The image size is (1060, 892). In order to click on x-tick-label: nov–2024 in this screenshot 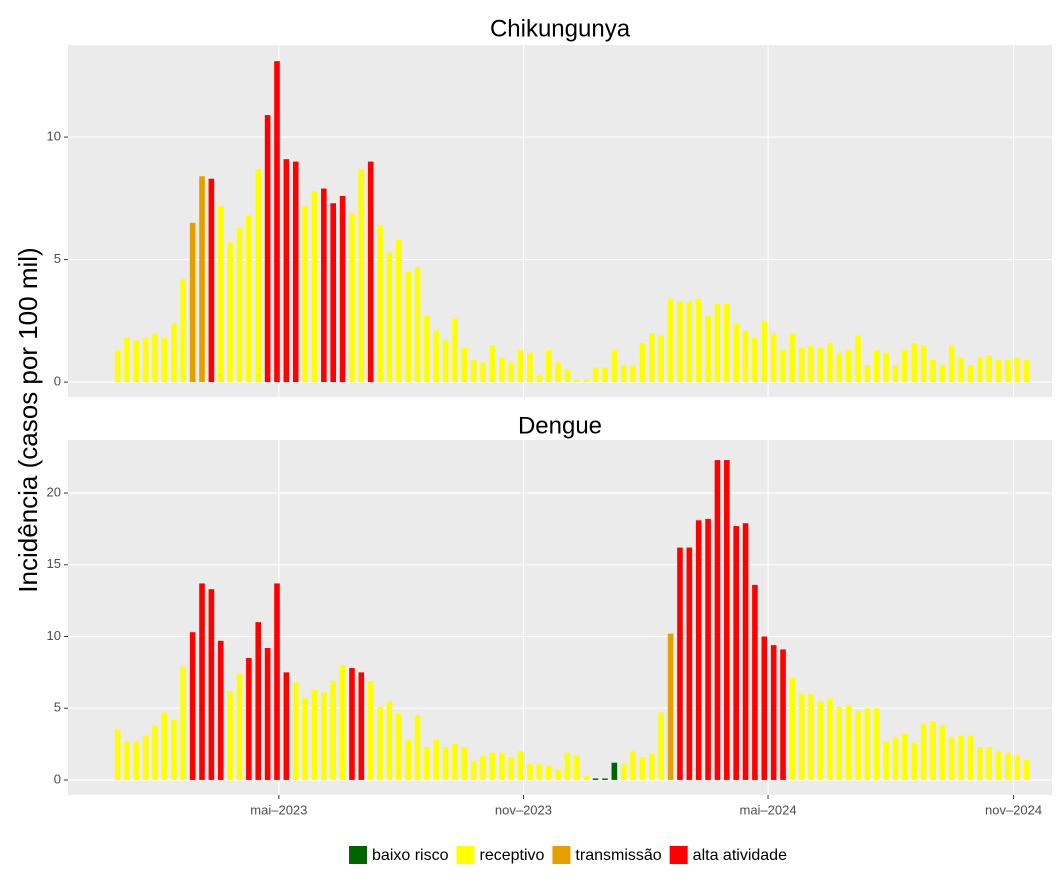, I will do `click(1013, 809)`.